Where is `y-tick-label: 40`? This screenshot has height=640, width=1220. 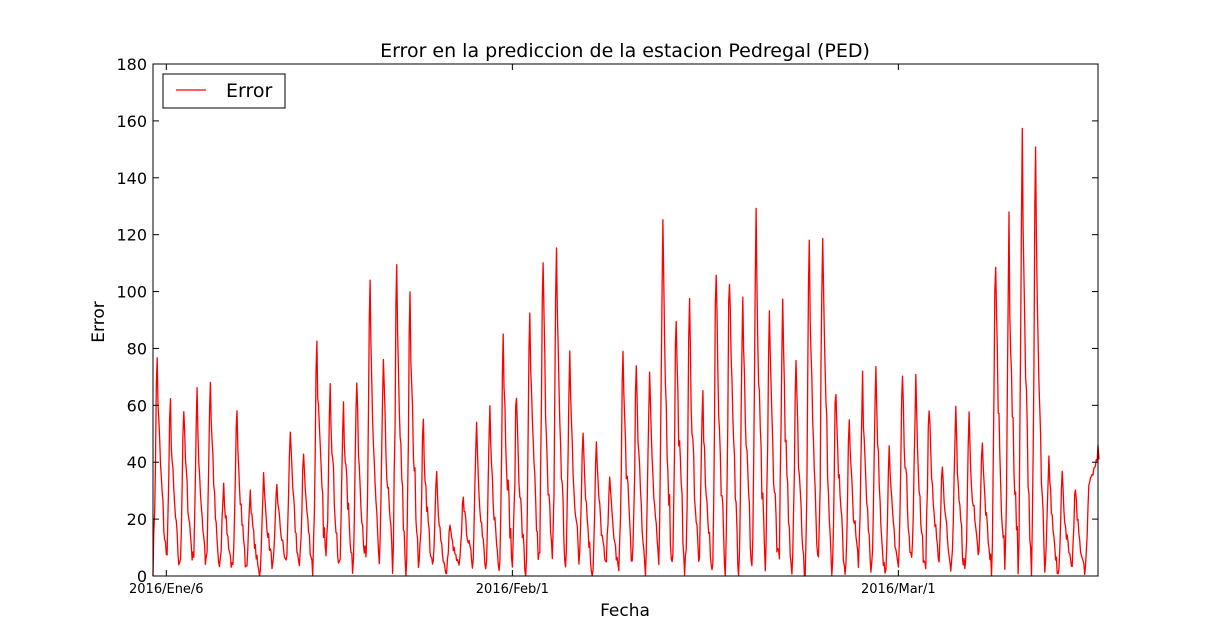
y-tick-label: 40 is located at coordinates (137, 462).